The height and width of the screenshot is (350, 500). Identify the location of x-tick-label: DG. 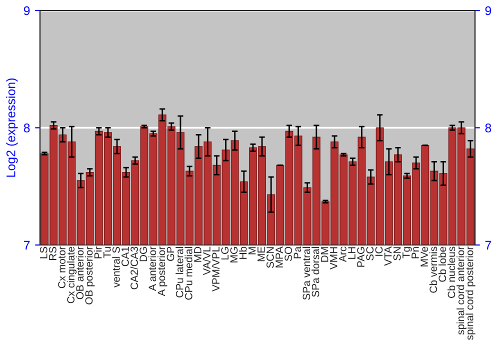
(144, 254).